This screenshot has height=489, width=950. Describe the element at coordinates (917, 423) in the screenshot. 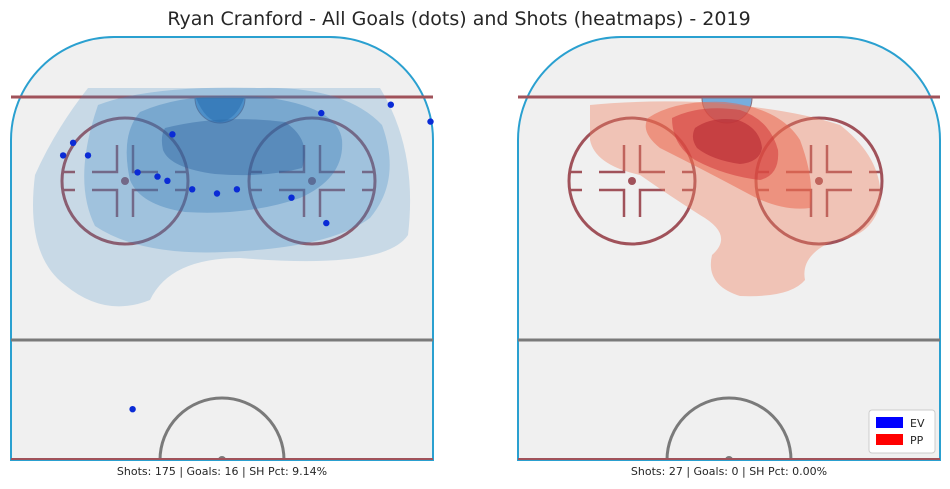

I see `legend-label-ev: EV` at that location.